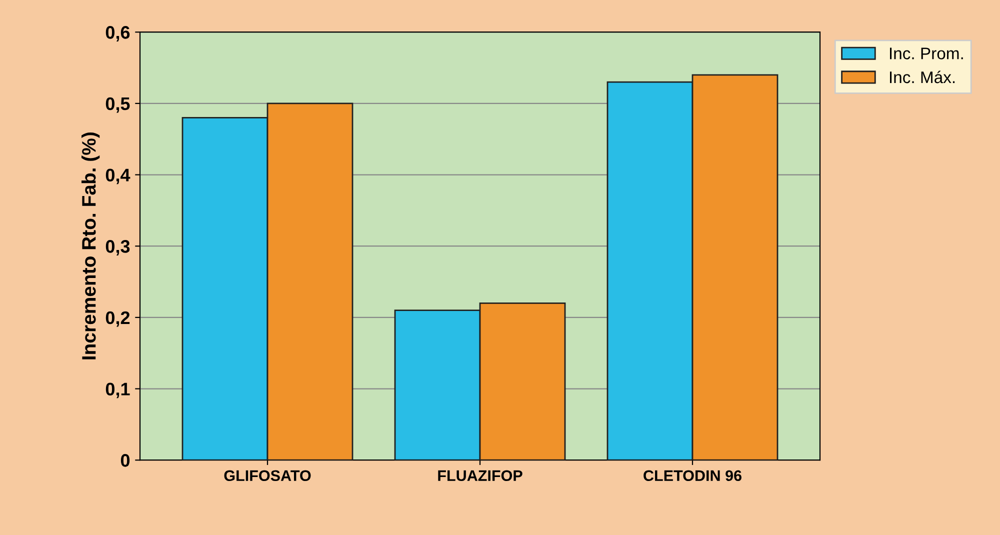 The image size is (1000, 535). What do you see at coordinates (91, 246) in the screenshot?
I see `y-axis-title: Incremento Rto. Fab. (%)` at bounding box center [91, 246].